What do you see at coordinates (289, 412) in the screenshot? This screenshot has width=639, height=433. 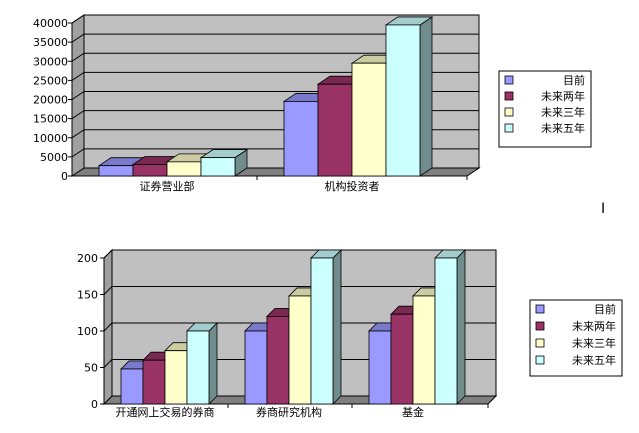 I see `x-tick-label: 券商研究机构` at bounding box center [289, 412].